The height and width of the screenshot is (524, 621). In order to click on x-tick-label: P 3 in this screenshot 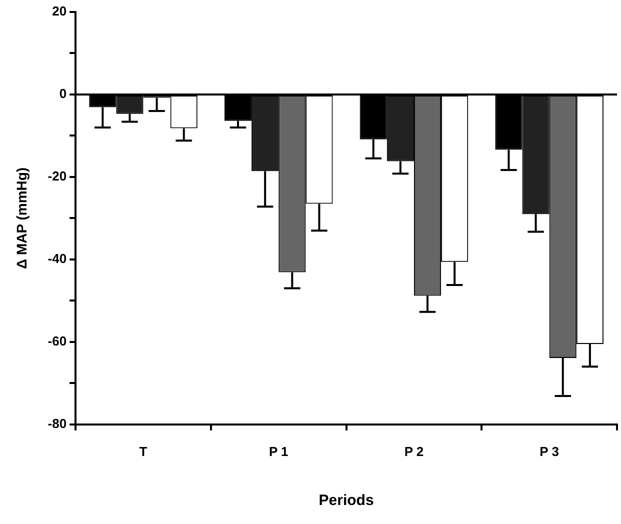, I will do `click(549, 451)`.